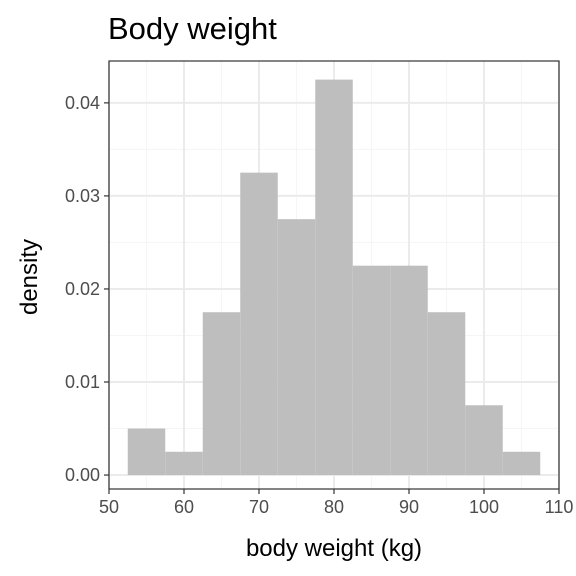 Image resolution: width=576 pixels, height=576 pixels. Describe the element at coordinates (184, 507) in the screenshot. I see `x-tick-label: 60` at that location.